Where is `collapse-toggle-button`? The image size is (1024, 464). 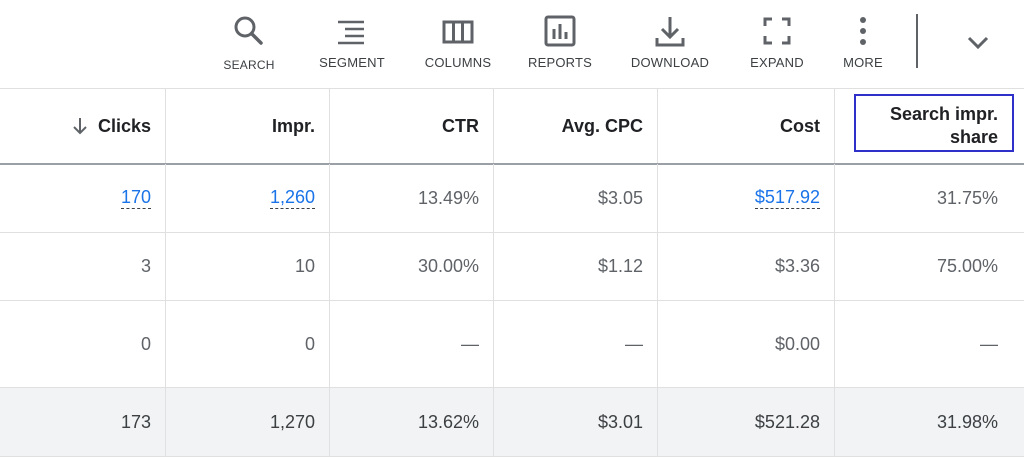 collapse-toggle-button is located at coordinates (978, 42).